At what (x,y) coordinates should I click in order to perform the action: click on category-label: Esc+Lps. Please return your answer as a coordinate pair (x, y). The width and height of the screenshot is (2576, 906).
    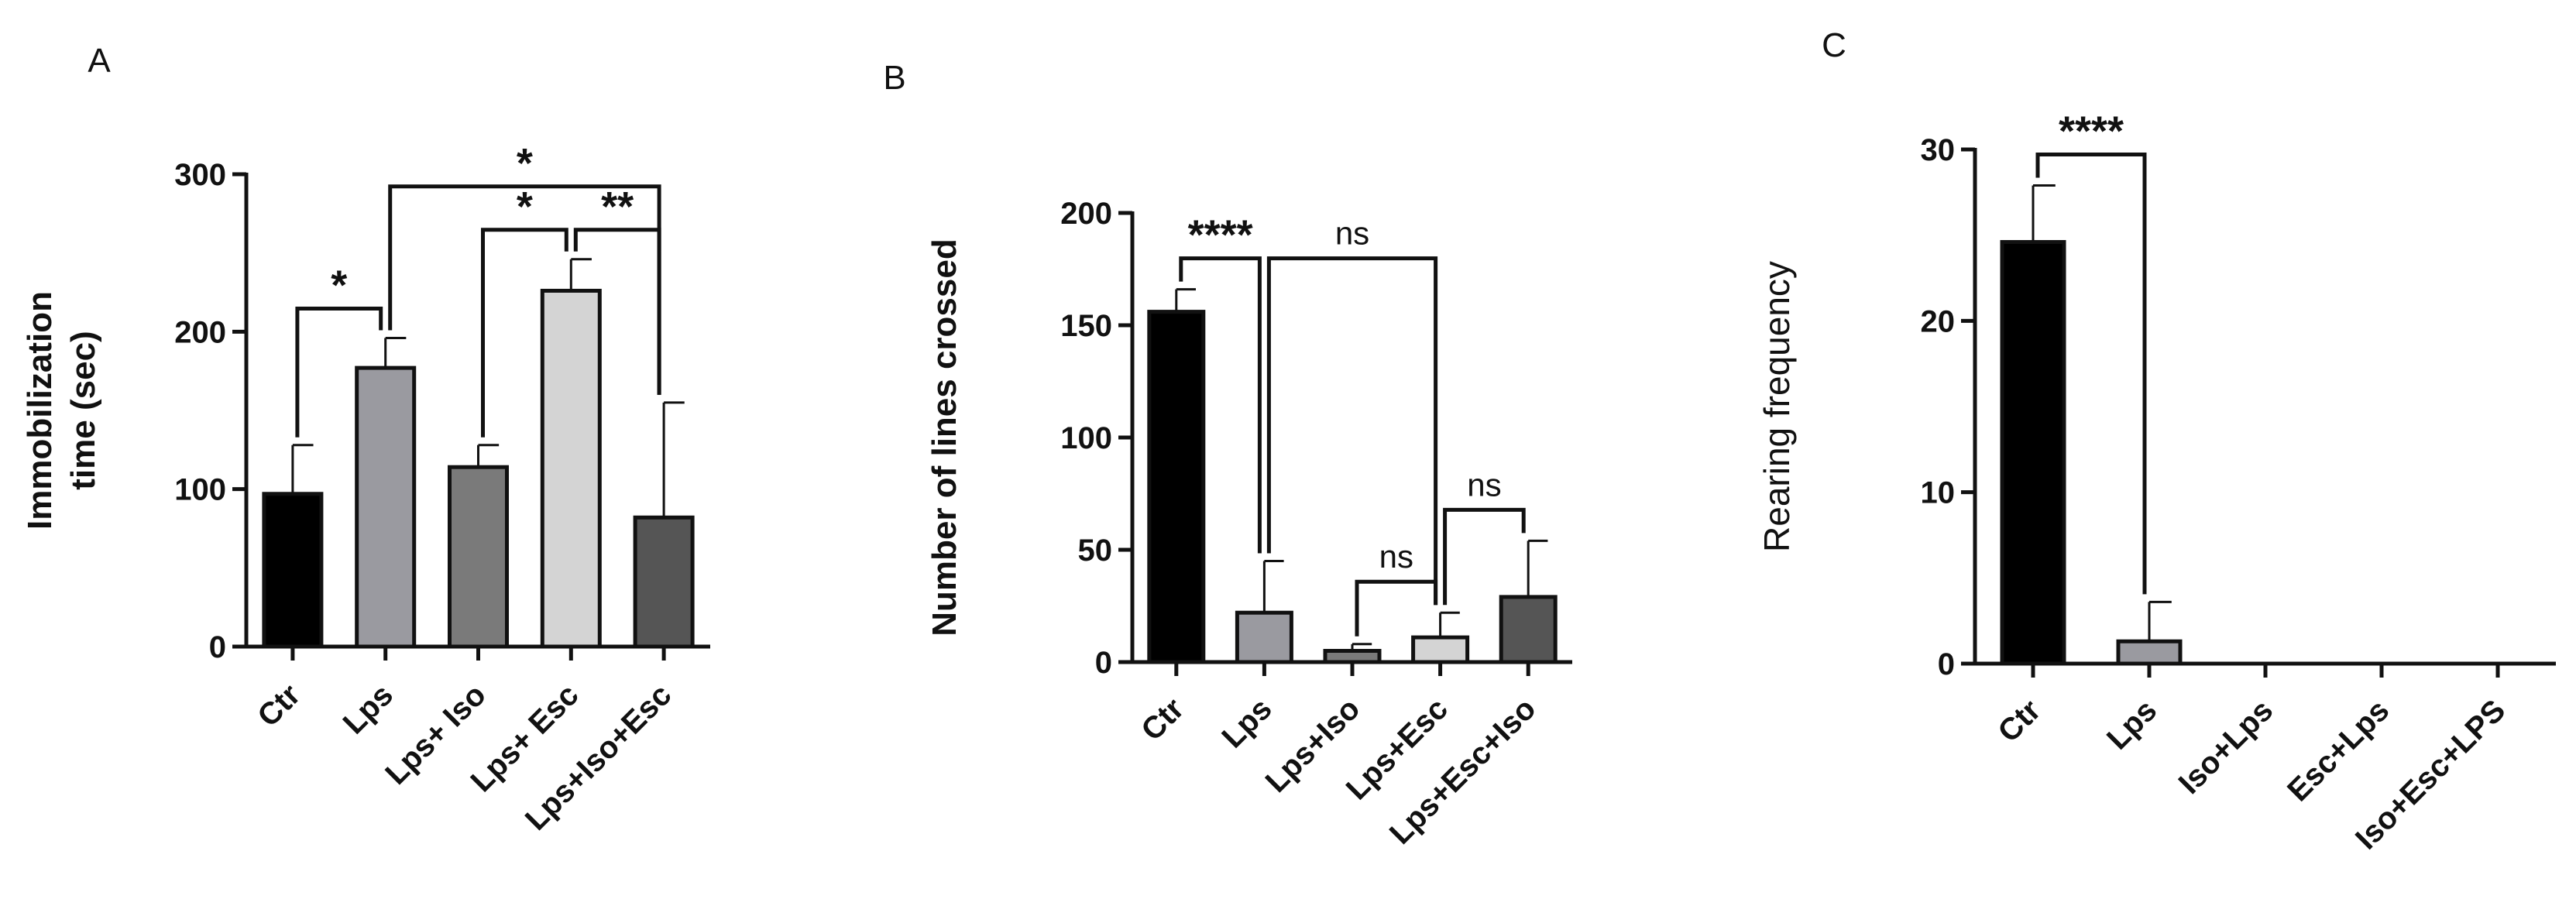
    Looking at the image, I should click on (2338, 750).